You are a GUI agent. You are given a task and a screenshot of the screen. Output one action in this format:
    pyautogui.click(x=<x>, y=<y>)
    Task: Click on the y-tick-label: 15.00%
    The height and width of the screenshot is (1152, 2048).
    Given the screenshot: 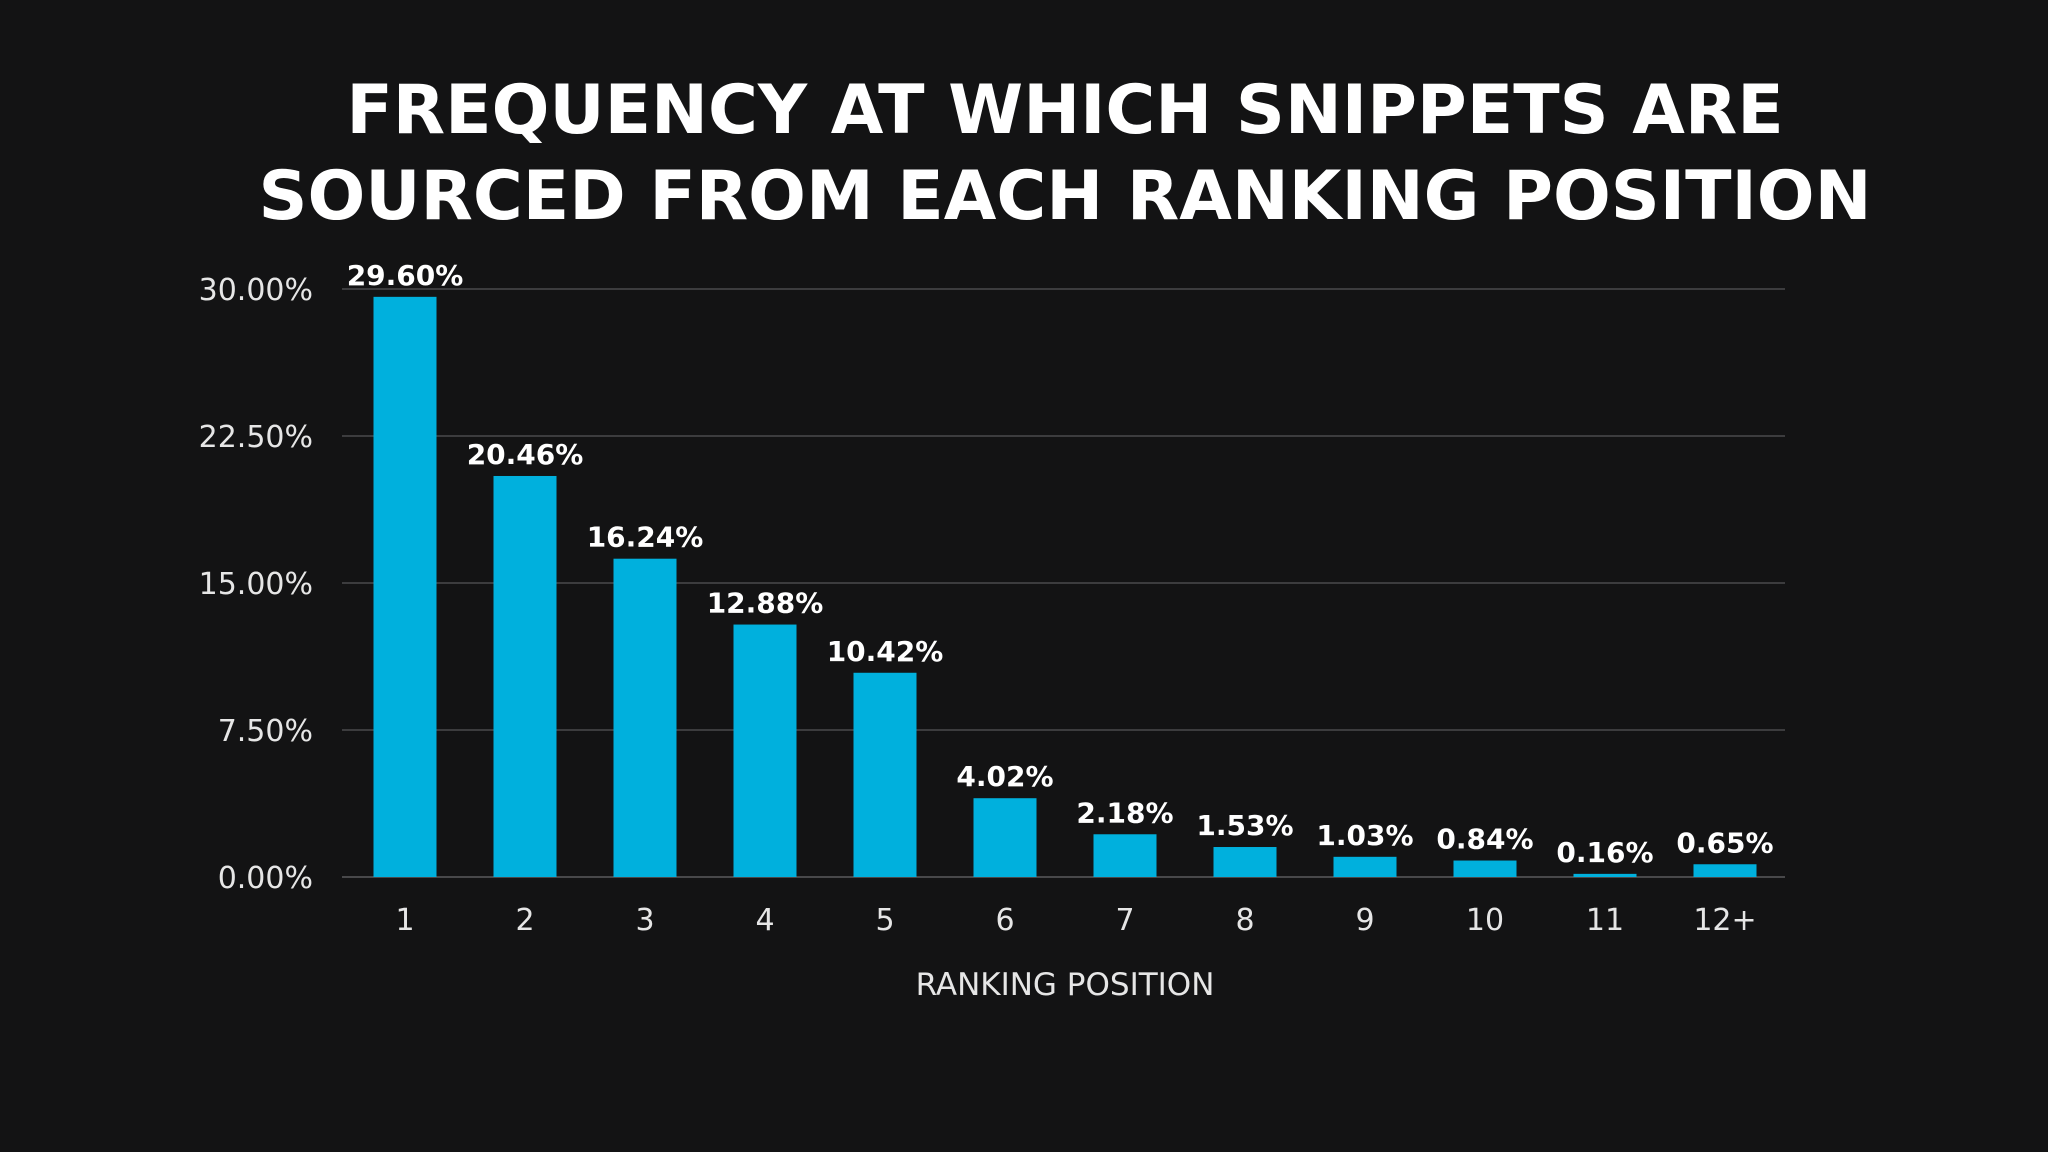 What is the action you would take?
    pyautogui.click(x=256, y=584)
    